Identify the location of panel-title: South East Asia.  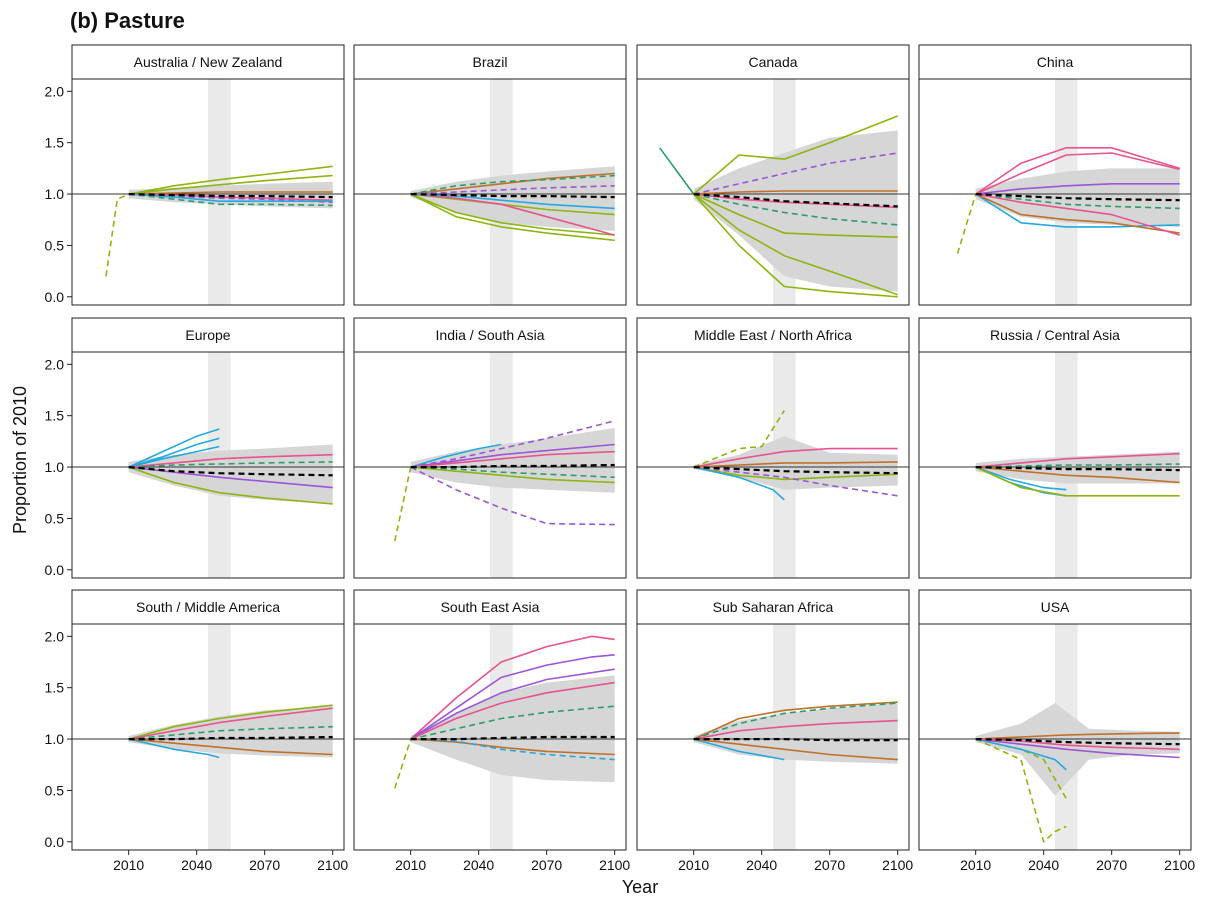
(490, 607).